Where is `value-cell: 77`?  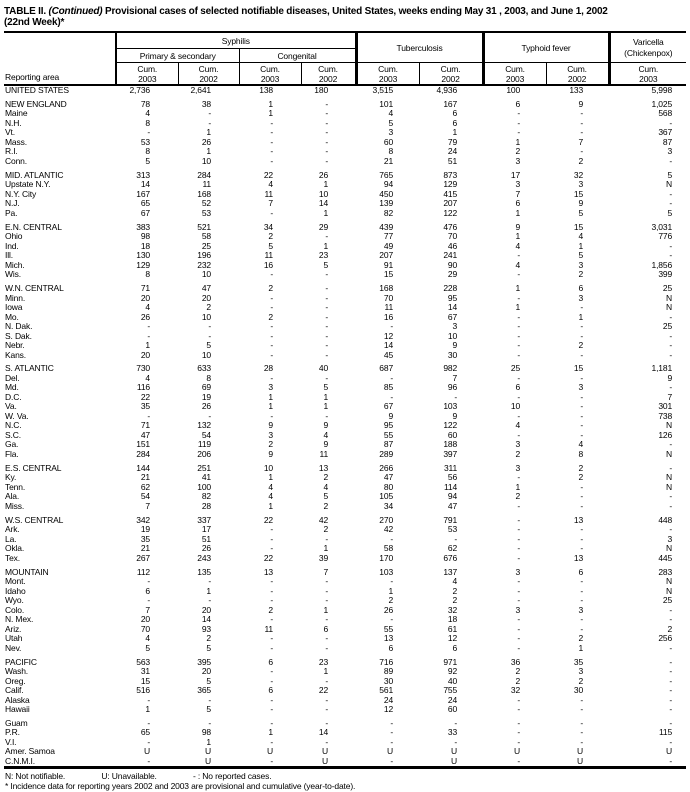
value-cell: 77 is located at coordinates (388, 237).